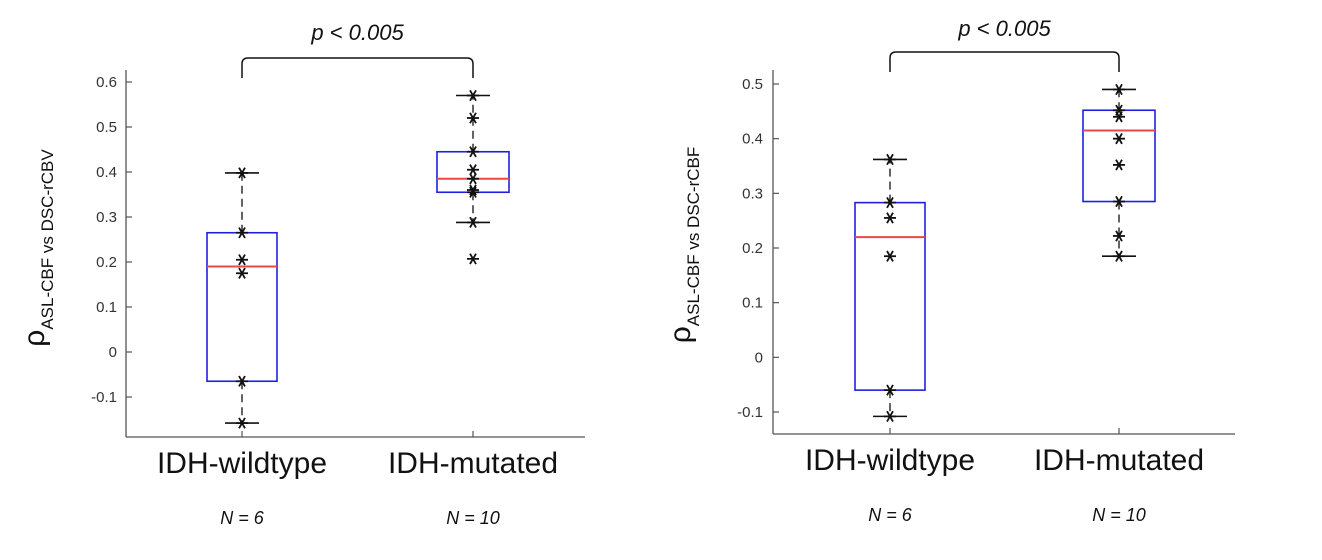  Describe the element at coordinates (890, 515) in the screenshot. I see `chart-2-group-1-n-label: N = 6` at that location.